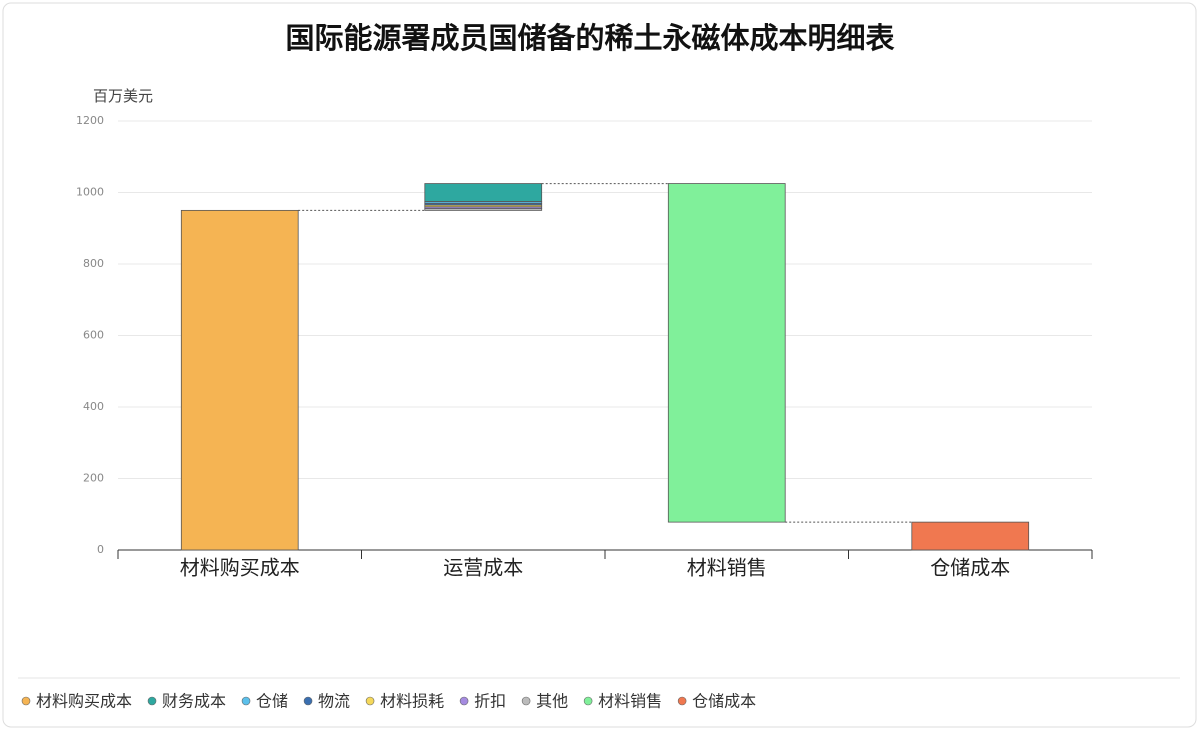 The image size is (1200, 731). I want to click on y-tick-label: 400, so click(93, 406).